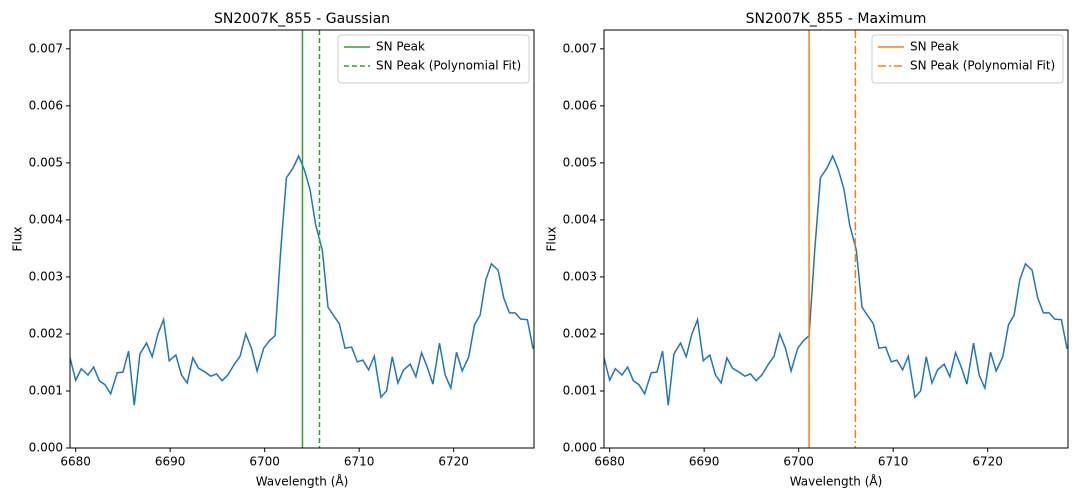  What do you see at coordinates (302, 19) in the screenshot?
I see `chart-title: SN2007K_855 - Gaussian` at bounding box center [302, 19].